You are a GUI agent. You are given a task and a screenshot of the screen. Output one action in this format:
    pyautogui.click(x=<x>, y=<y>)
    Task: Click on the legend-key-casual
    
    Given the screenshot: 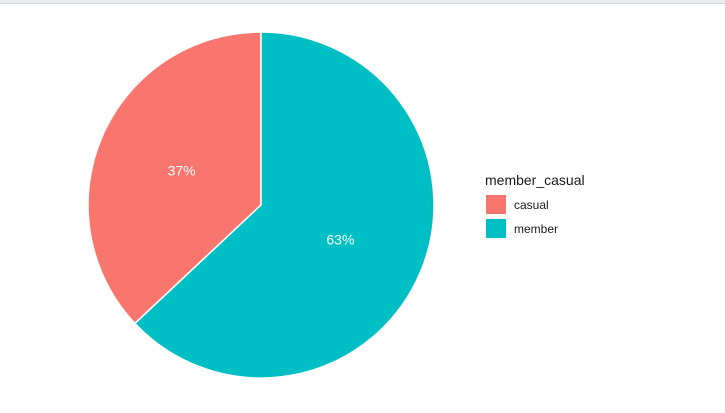 What is the action you would take?
    pyautogui.click(x=496, y=204)
    